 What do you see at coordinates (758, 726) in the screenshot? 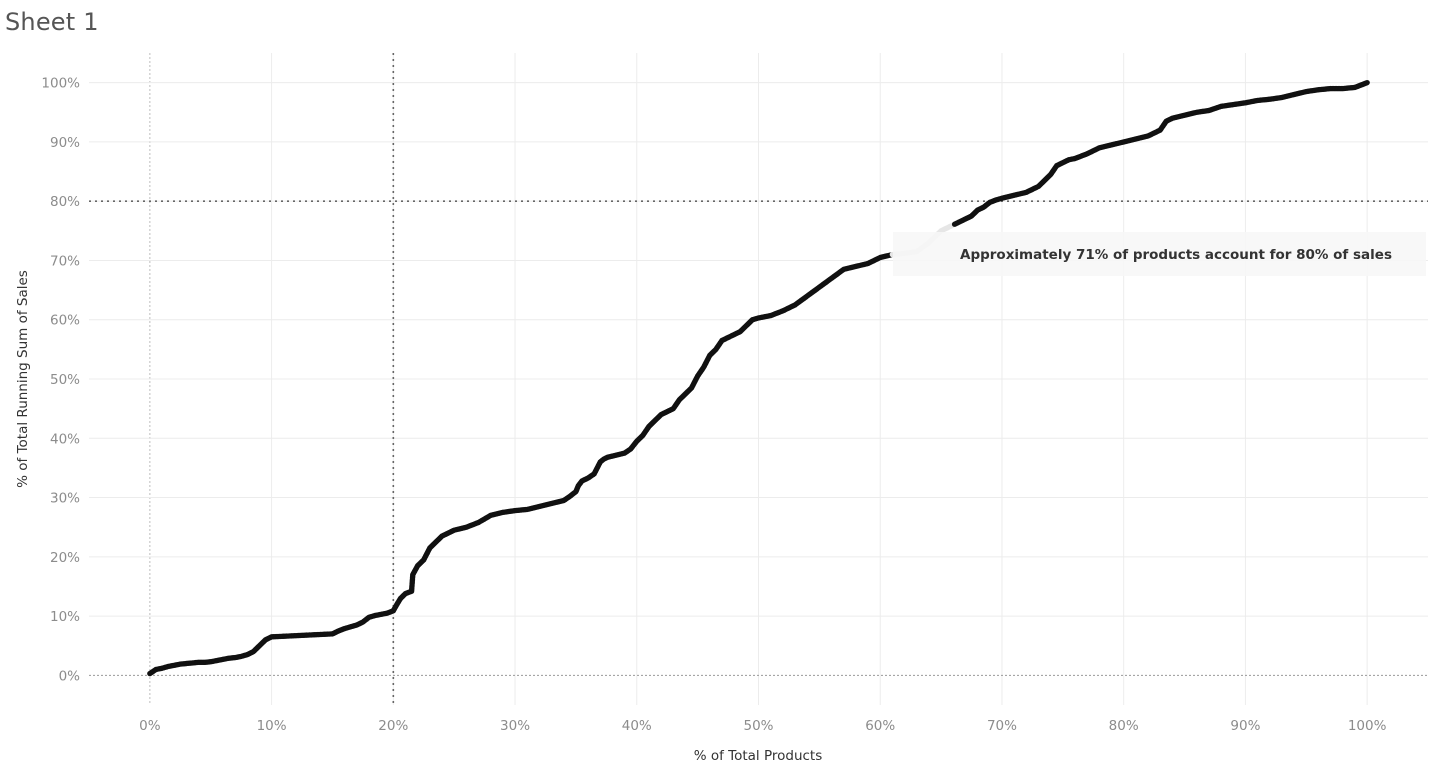
I see `x-tick-label-5: 50%` at bounding box center [758, 726].